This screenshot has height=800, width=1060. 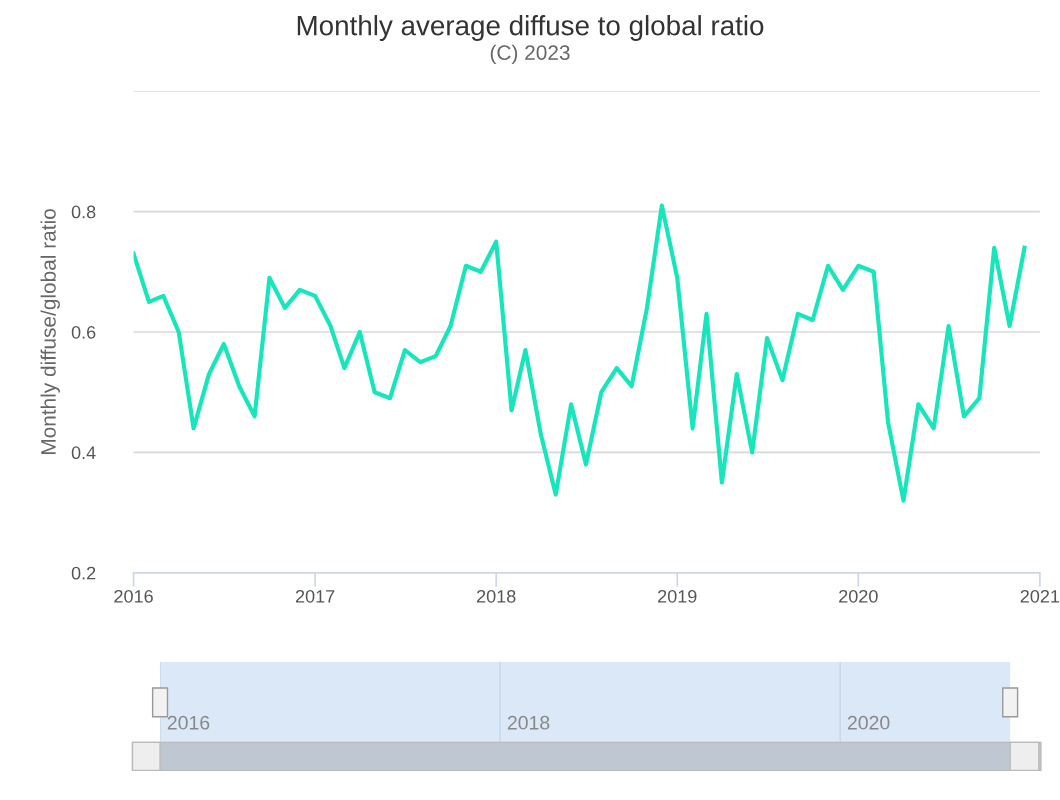 I want to click on text: 2018, so click(x=528, y=722).